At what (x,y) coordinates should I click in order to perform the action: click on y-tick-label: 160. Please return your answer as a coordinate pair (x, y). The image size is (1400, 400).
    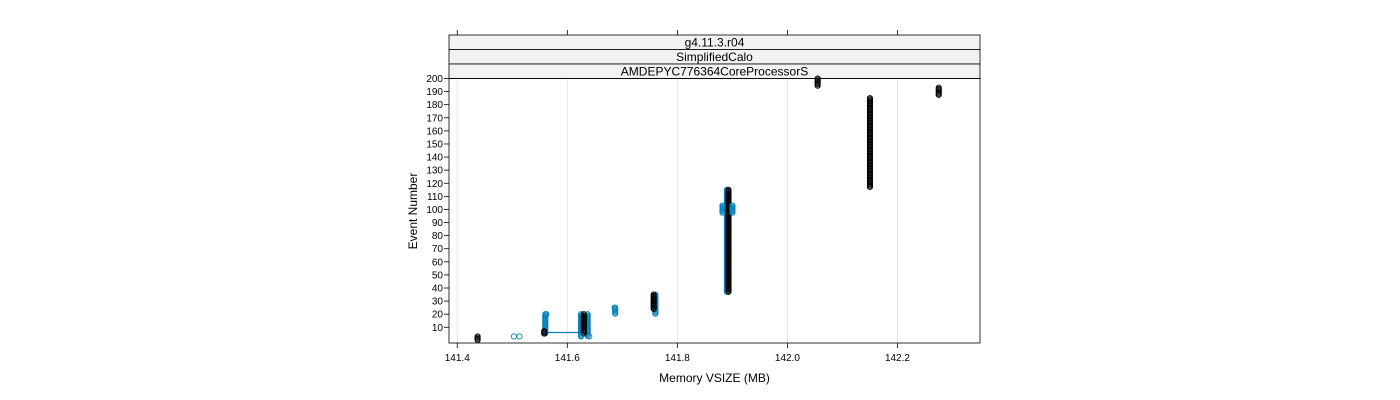
    Looking at the image, I should click on (434, 131).